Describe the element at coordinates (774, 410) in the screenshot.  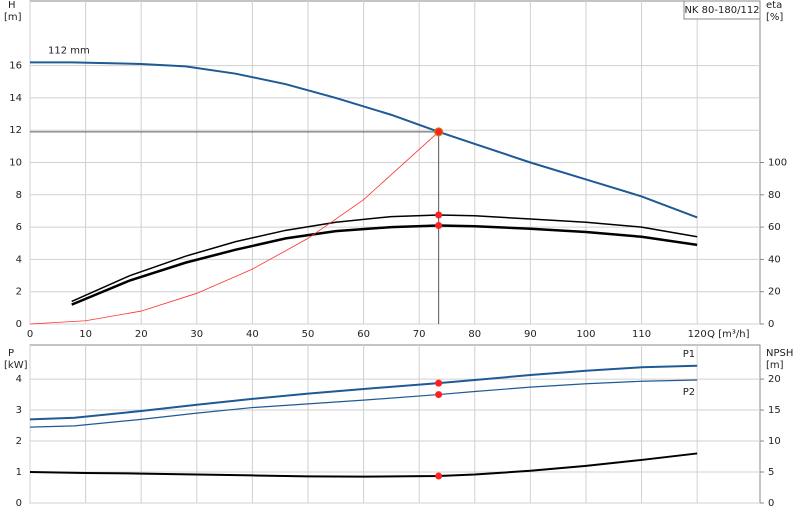
I see `y2-tick-label: 15` at that location.